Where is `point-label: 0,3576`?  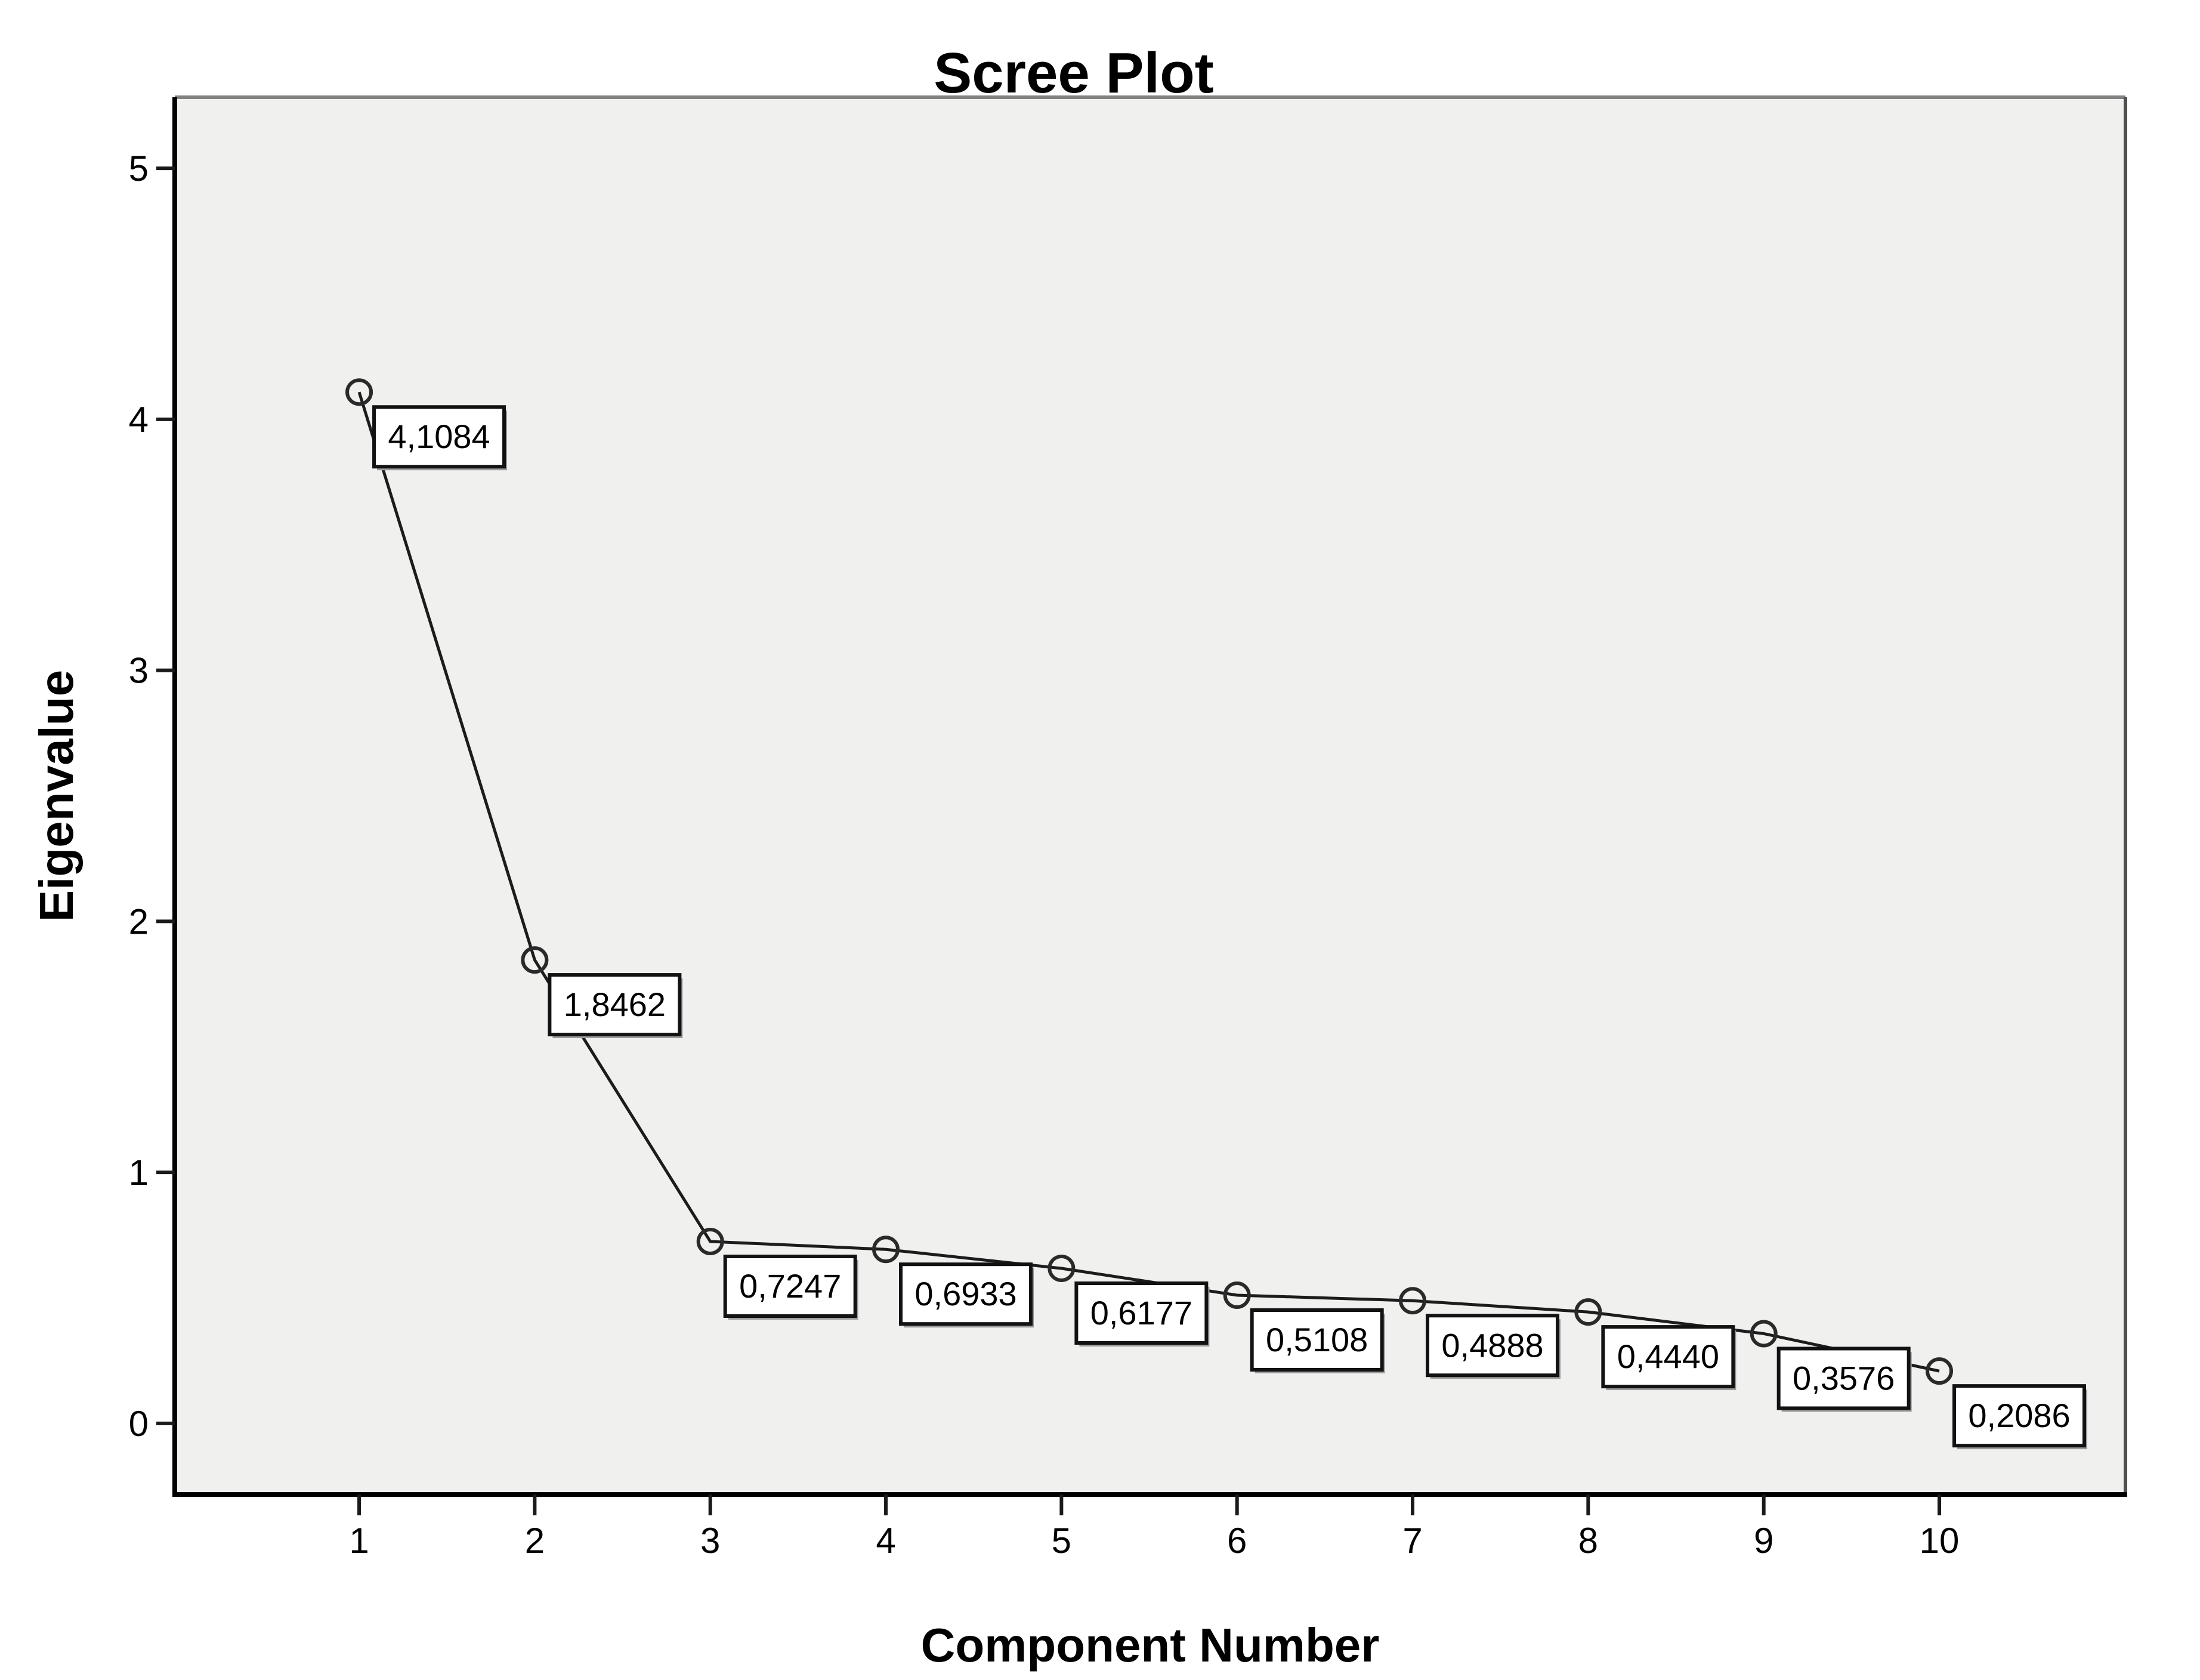 point-label: 0,3576 is located at coordinates (1844, 1378).